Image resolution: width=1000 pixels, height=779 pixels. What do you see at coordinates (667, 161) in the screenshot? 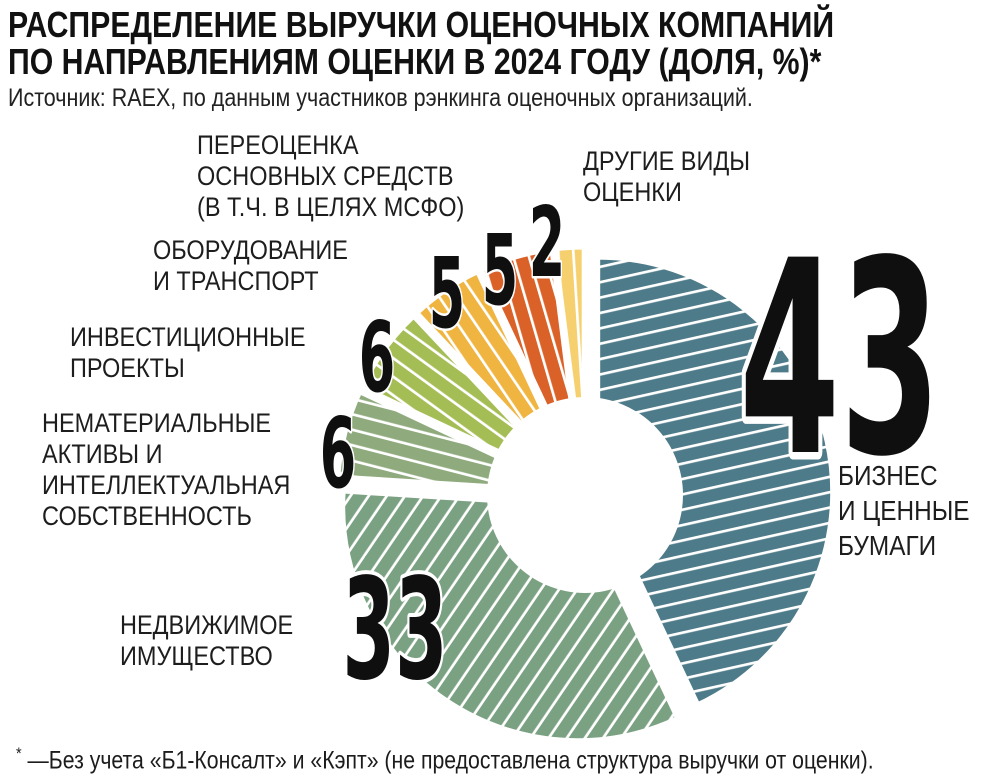
I see `label-line: ДРУГИЕ ВИДЫ` at bounding box center [667, 161].